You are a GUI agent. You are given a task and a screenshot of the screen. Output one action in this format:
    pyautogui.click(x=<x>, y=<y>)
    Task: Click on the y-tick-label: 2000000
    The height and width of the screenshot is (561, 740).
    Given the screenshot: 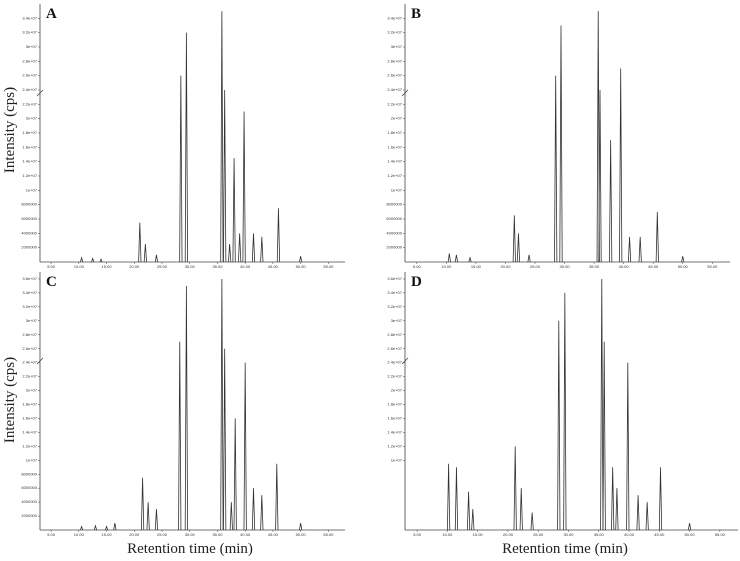 What is the action you would take?
    pyautogui.click(x=29, y=515)
    